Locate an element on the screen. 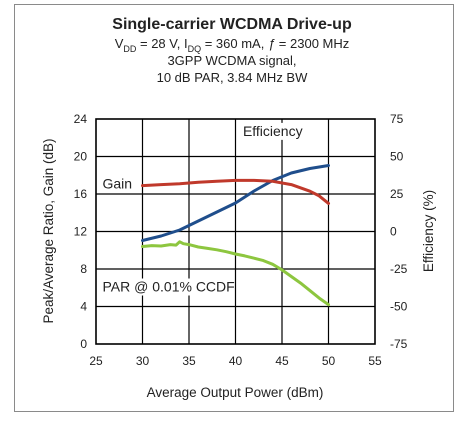  y-tick-label-right: -25 is located at coordinates (399, 269).